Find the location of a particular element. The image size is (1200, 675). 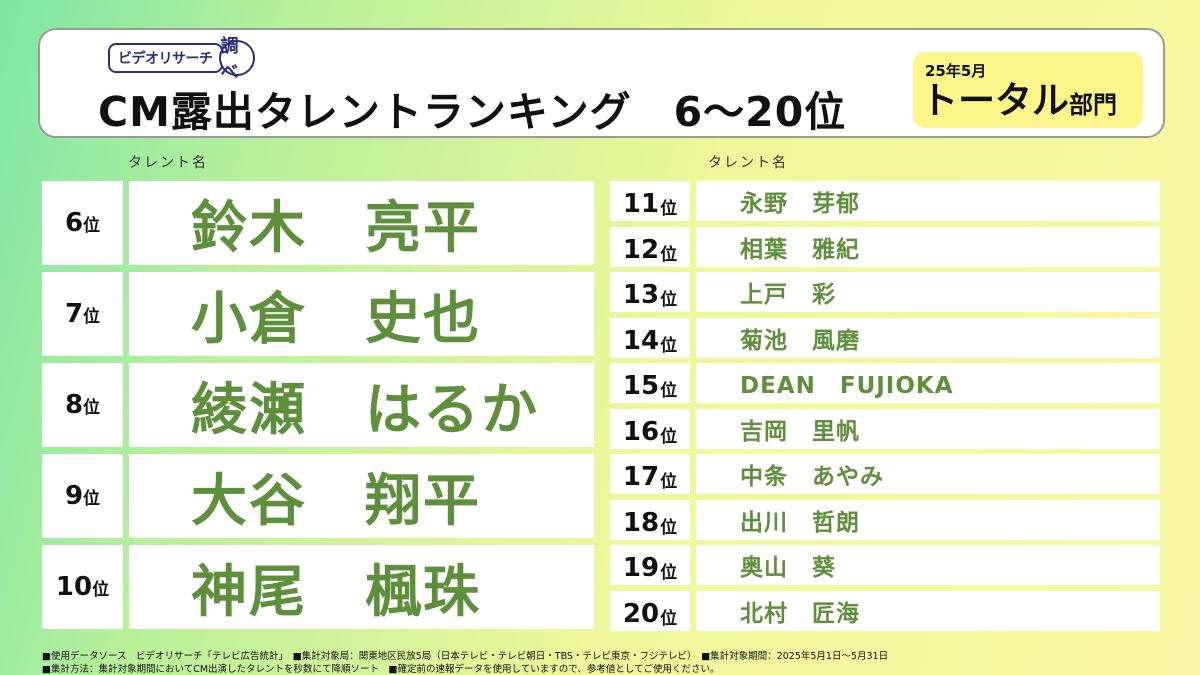

ranking-row: 20 位 北村 匠海 is located at coordinates (885, 610).